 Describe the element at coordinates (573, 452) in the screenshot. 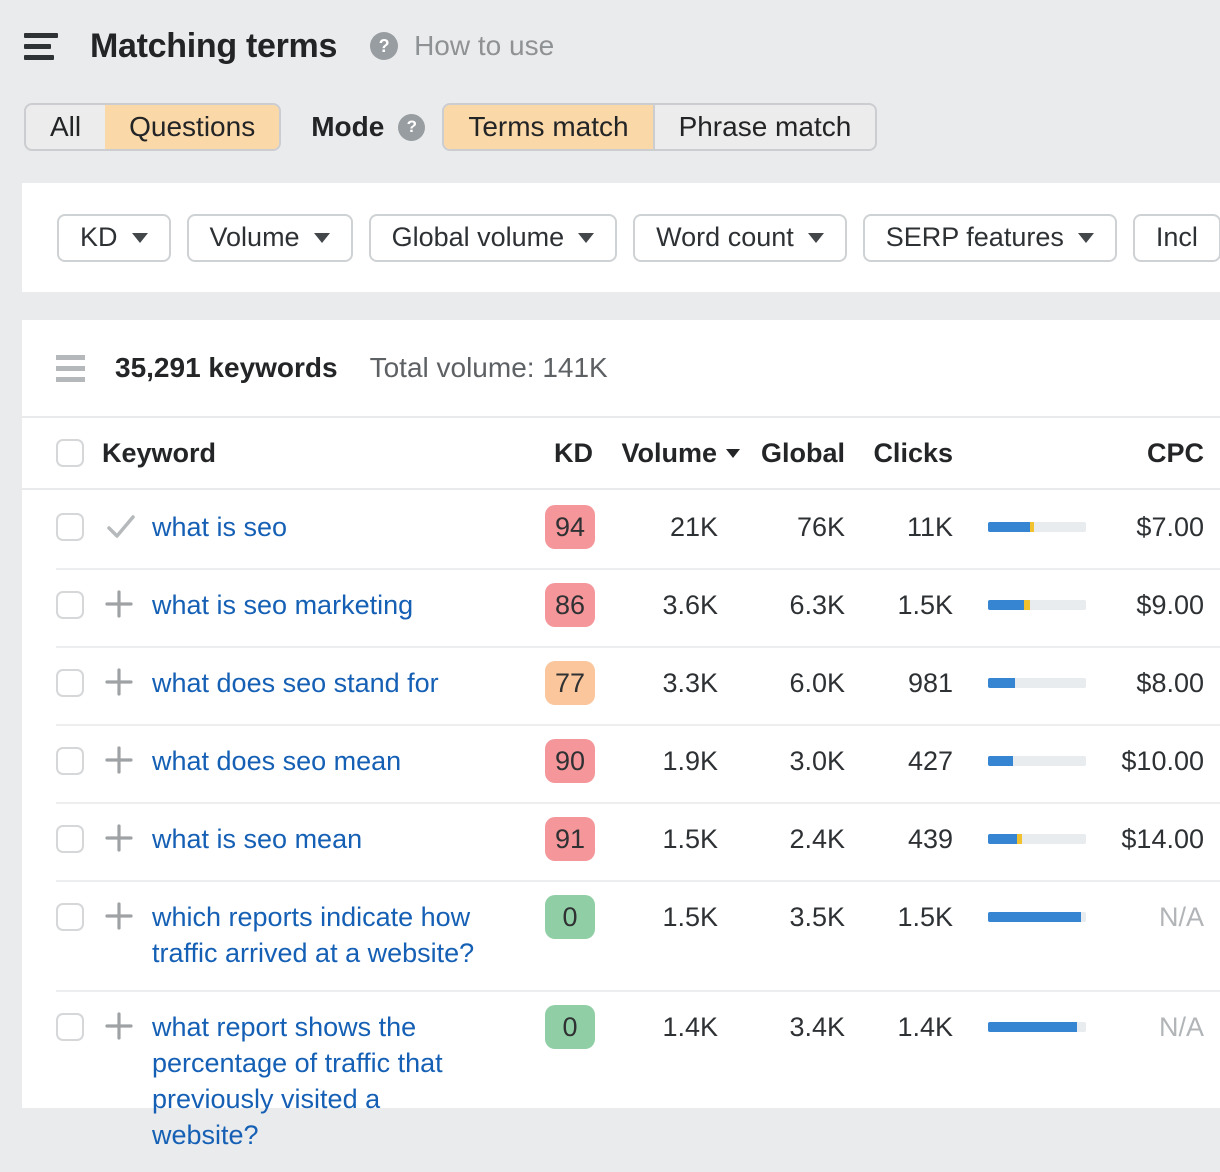

I see `column-header-kd: KD` at that location.